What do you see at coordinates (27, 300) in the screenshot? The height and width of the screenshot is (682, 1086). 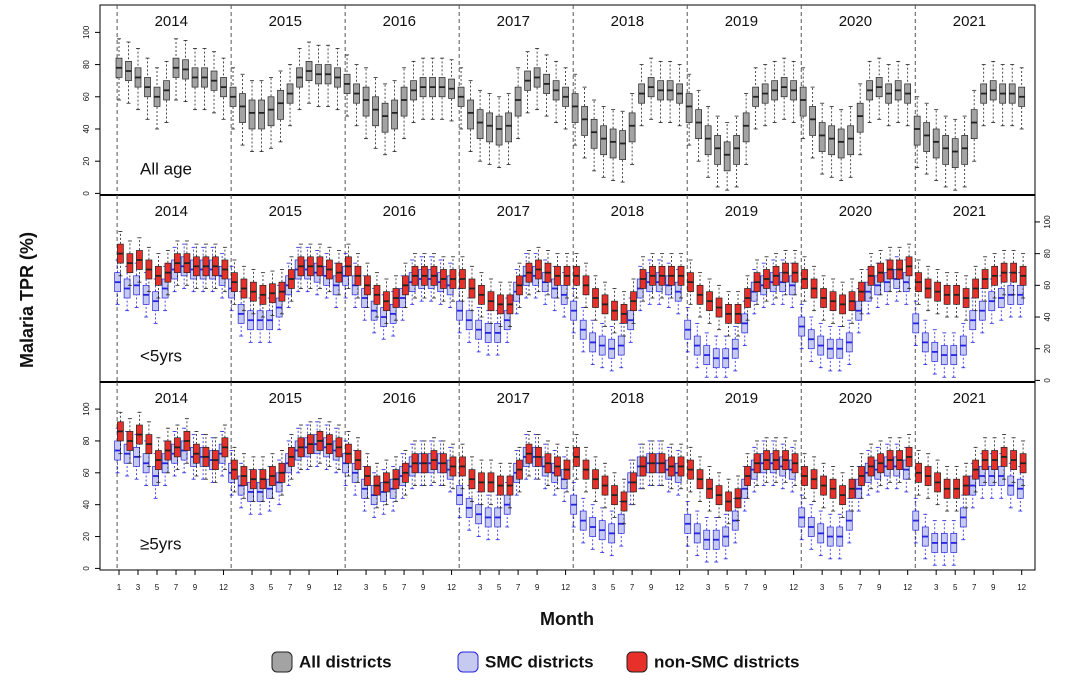 I see `y-axis-title: Malaria TPR (%)` at bounding box center [27, 300].